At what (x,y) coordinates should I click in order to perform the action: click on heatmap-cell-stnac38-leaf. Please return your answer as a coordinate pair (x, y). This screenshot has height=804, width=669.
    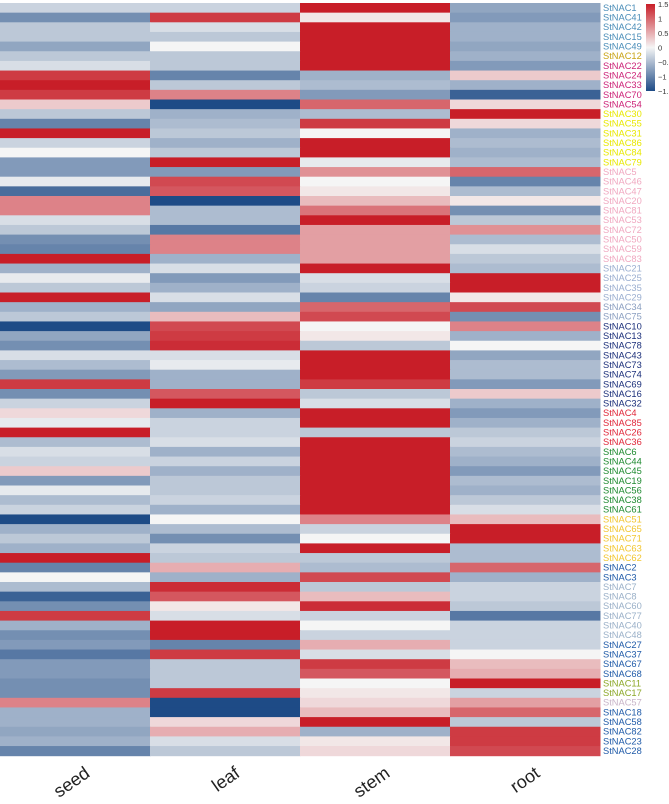
    Looking at the image, I should click on (225, 500).